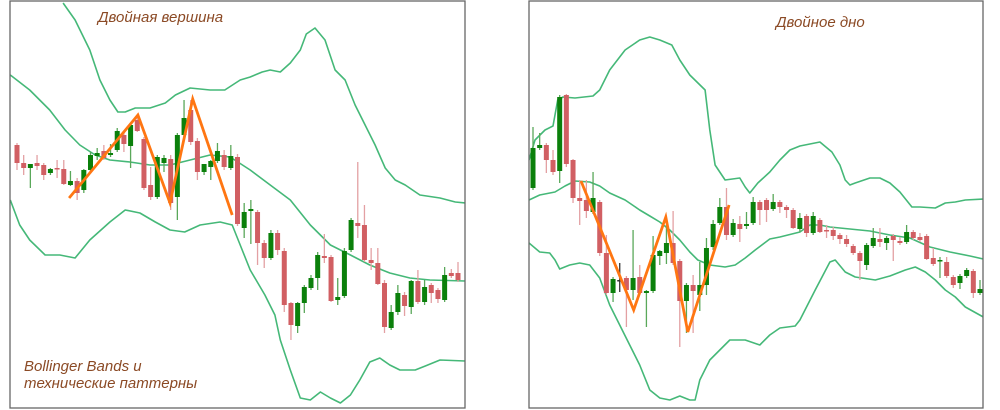 The width and height of the screenshot is (1000, 410). What do you see at coordinates (820, 22) in the screenshot?
I see `right-chart-title: Двойное дно` at bounding box center [820, 22].